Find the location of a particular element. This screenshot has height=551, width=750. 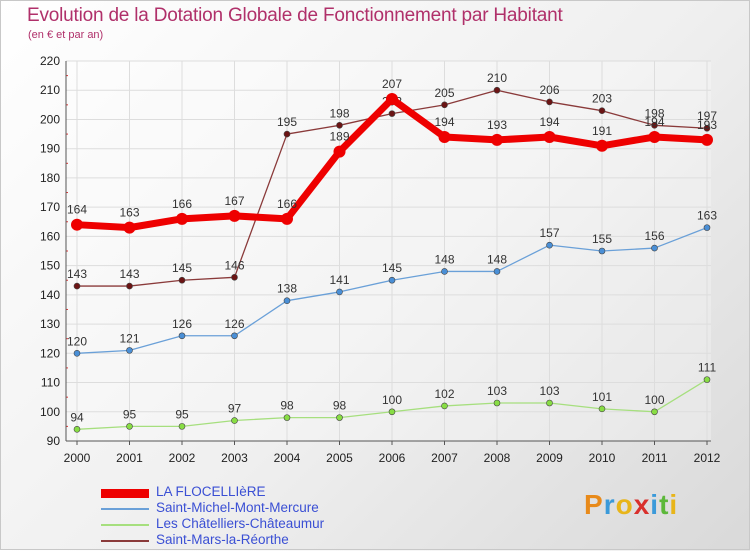

data-label: 141 is located at coordinates (339, 280).